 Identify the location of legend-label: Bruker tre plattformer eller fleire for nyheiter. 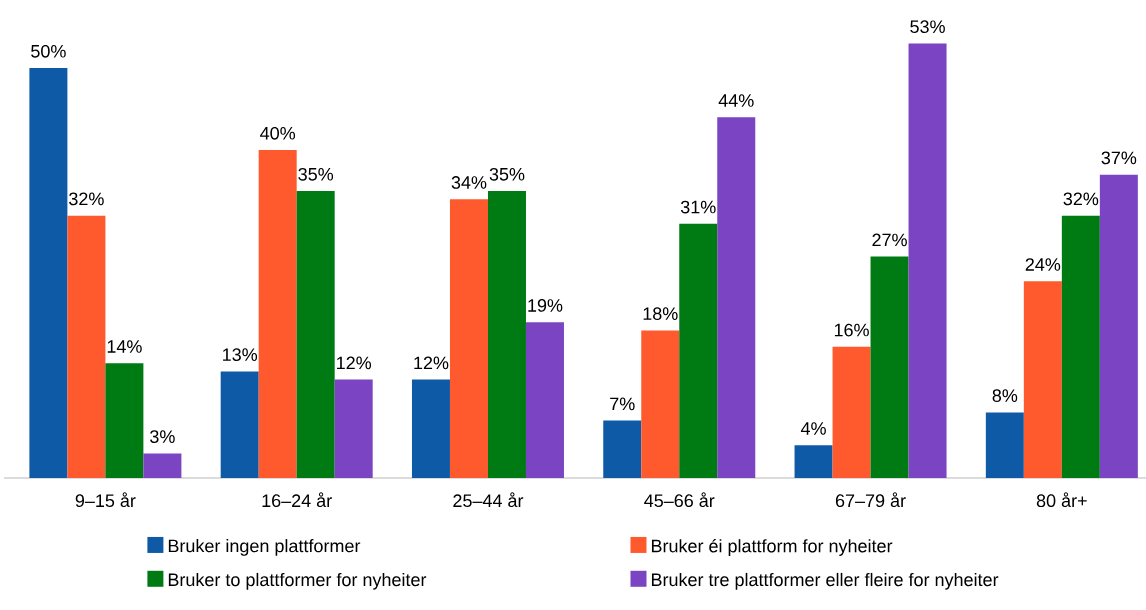
(825, 581).